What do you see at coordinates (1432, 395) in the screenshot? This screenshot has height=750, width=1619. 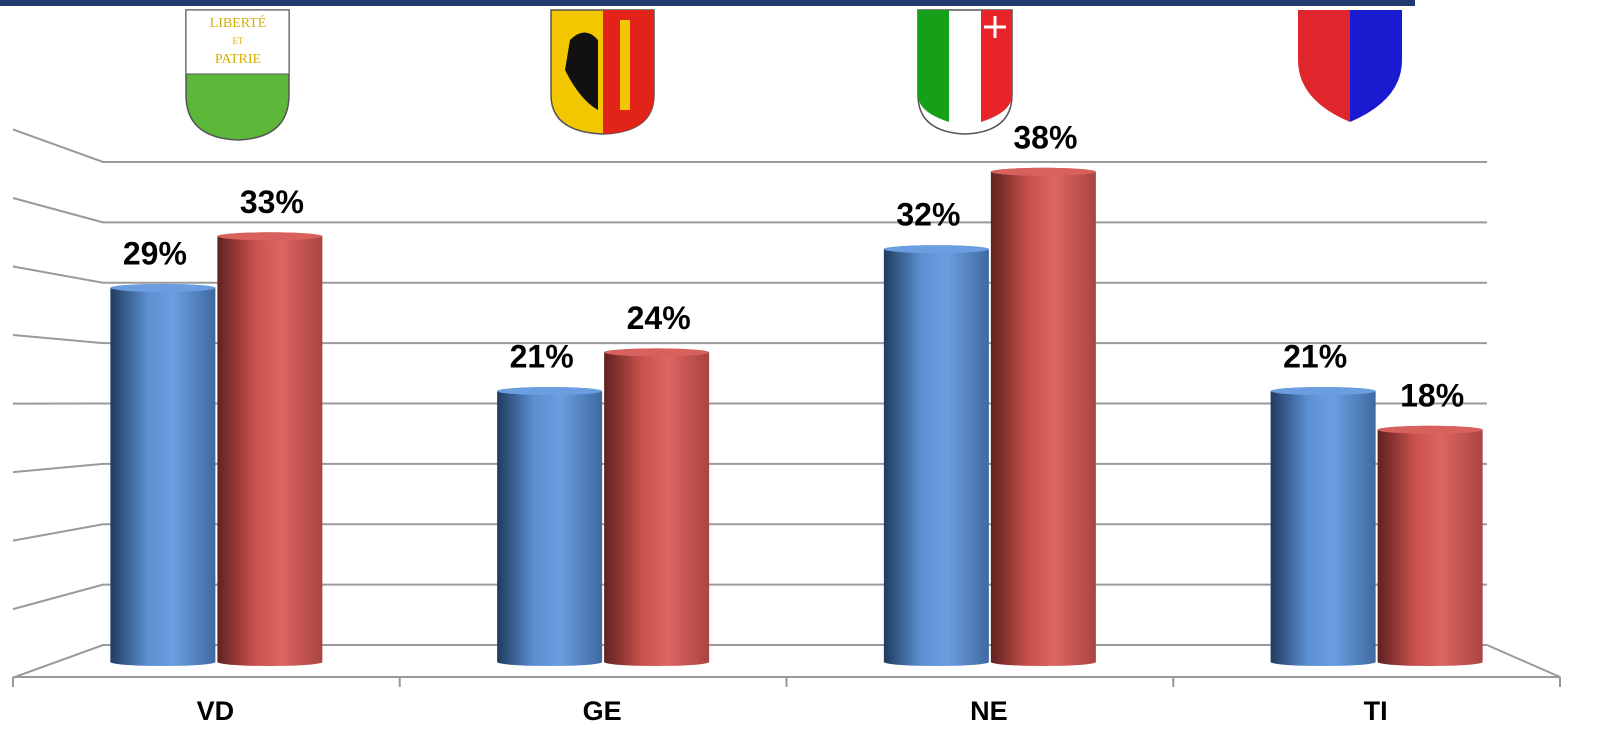 I see `data-label: 18%` at bounding box center [1432, 395].